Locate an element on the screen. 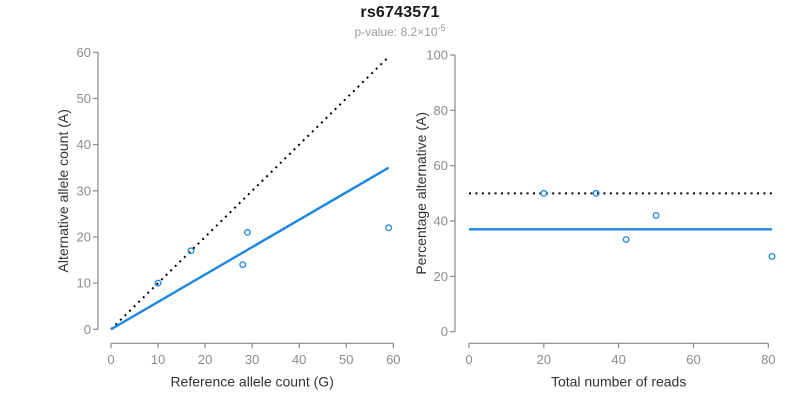 This screenshot has width=800, height=400. p-value-exponent: -5 is located at coordinates (441, 28).